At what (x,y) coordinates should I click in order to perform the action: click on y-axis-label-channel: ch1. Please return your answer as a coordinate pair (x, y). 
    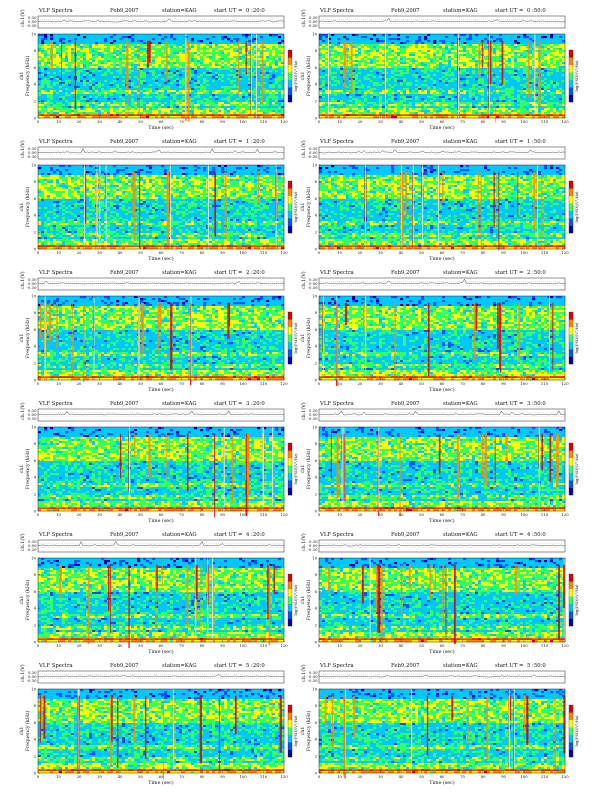
    Looking at the image, I should click on (22, 76).